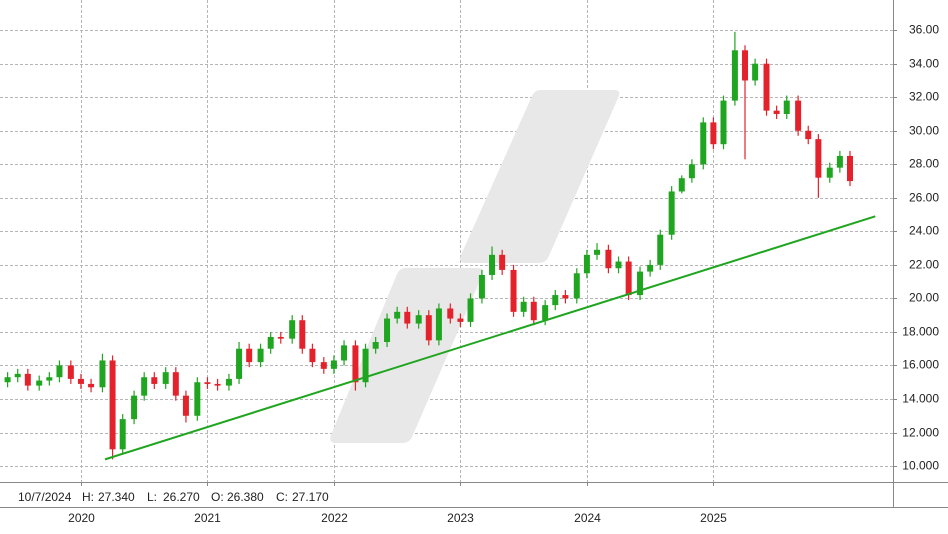  Describe the element at coordinates (924, 265) in the screenshot. I see `y-tick-label: 22.00` at that location.